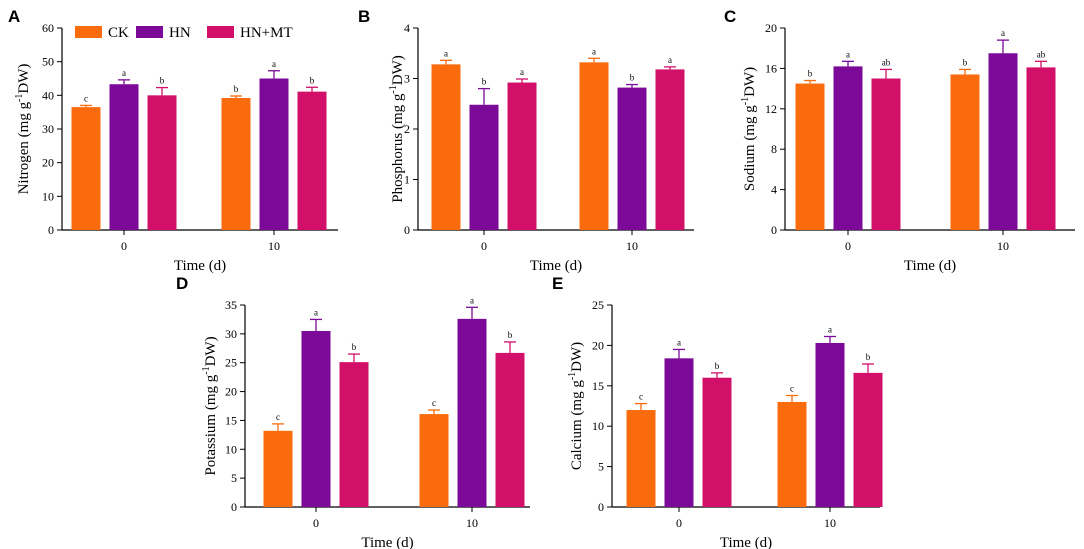 The height and width of the screenshot is (549, 1084). What do you see at coordinates (180, 33) in the screenshot?
I see `legend-label: HN` at bounding box center [180, 33].